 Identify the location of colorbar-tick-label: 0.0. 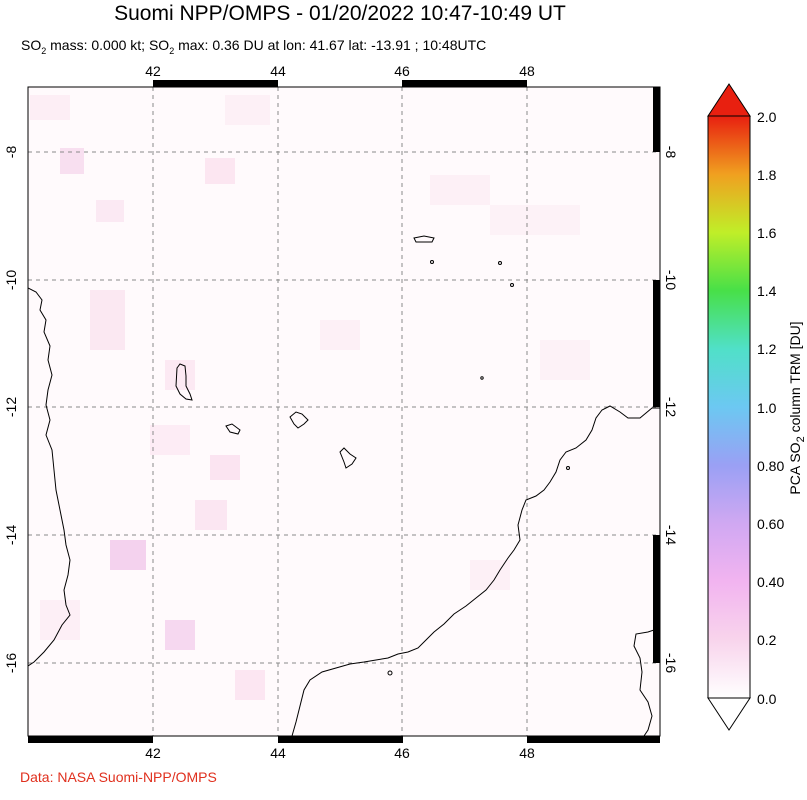
(767, 699).